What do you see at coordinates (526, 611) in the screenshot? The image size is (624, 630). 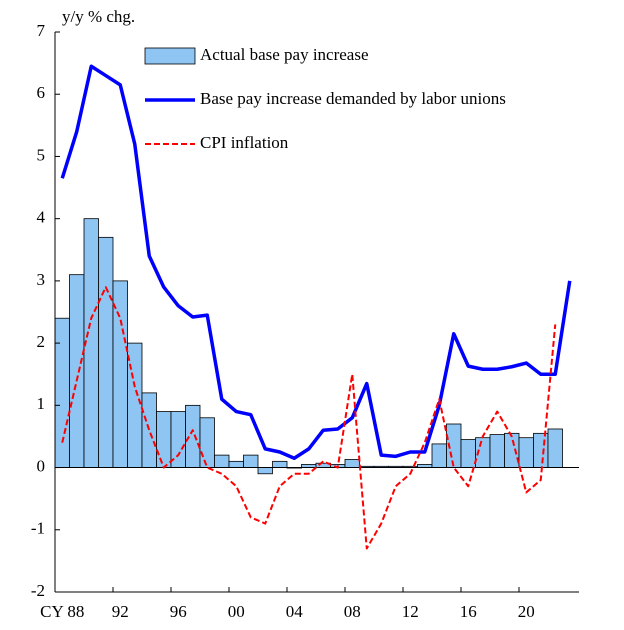 I see `x-tick-label: 20` at bounding box center [526, 611].